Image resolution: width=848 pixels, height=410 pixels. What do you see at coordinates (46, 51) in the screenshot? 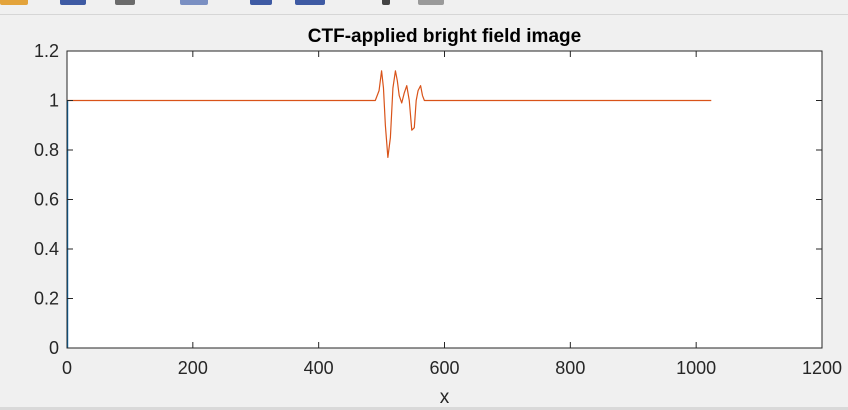
I see `y-tick-label: 1.2` at bounding box center [46, 51].